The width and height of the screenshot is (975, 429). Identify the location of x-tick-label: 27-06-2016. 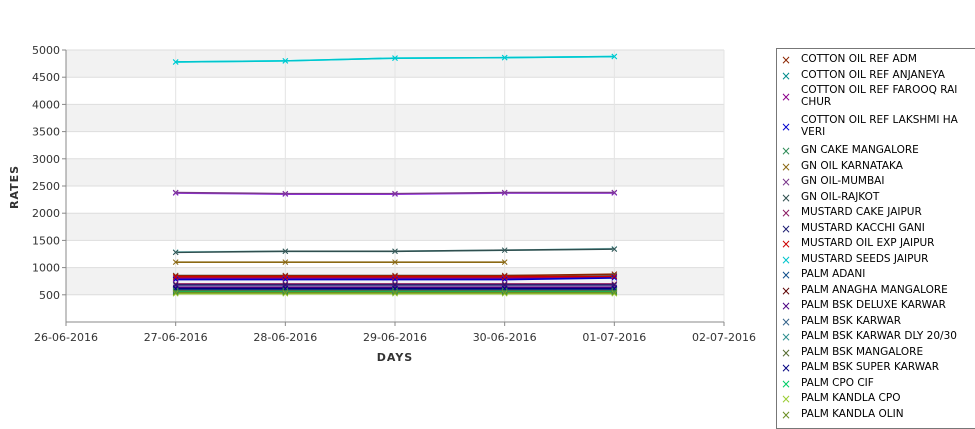
(176, 337).